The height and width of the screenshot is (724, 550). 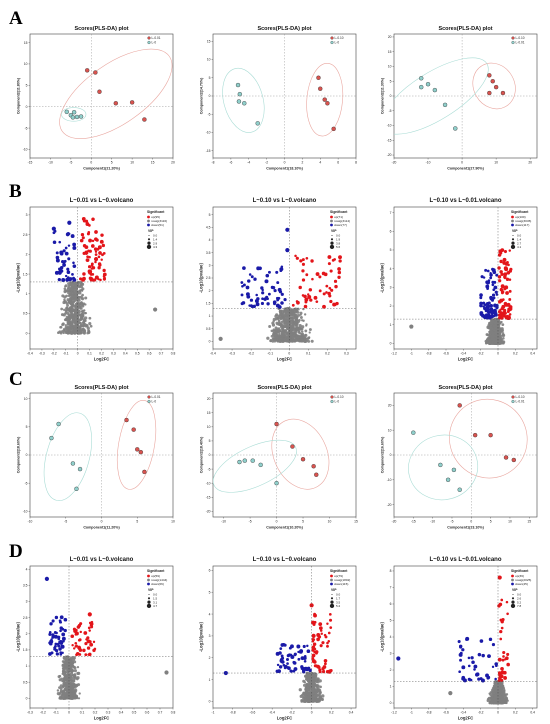 What do you see at coordinates (156, 397) in the screenshot?
I see `legend-label: L-0.01` at bounding box center [156, 397].